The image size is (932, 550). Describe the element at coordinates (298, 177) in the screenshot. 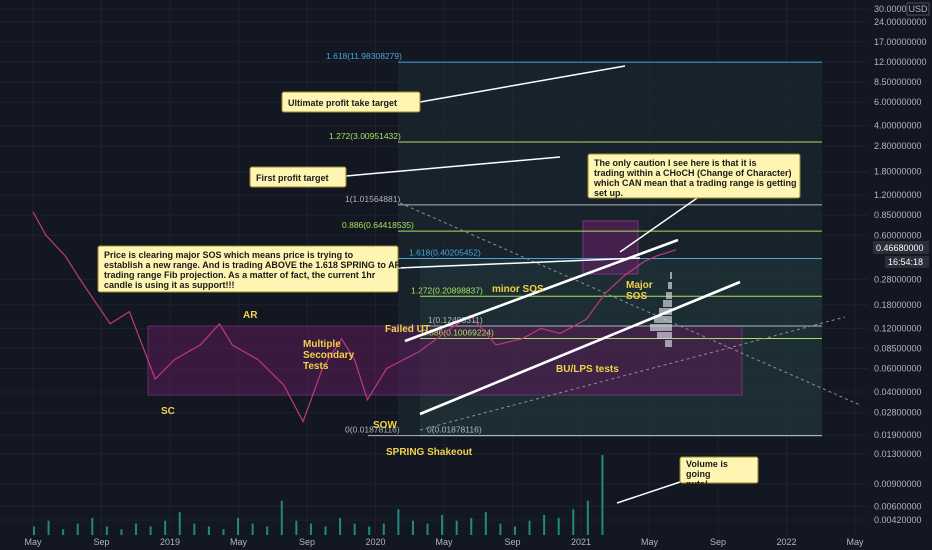

I see `note-first-target: First profit target` at that location.